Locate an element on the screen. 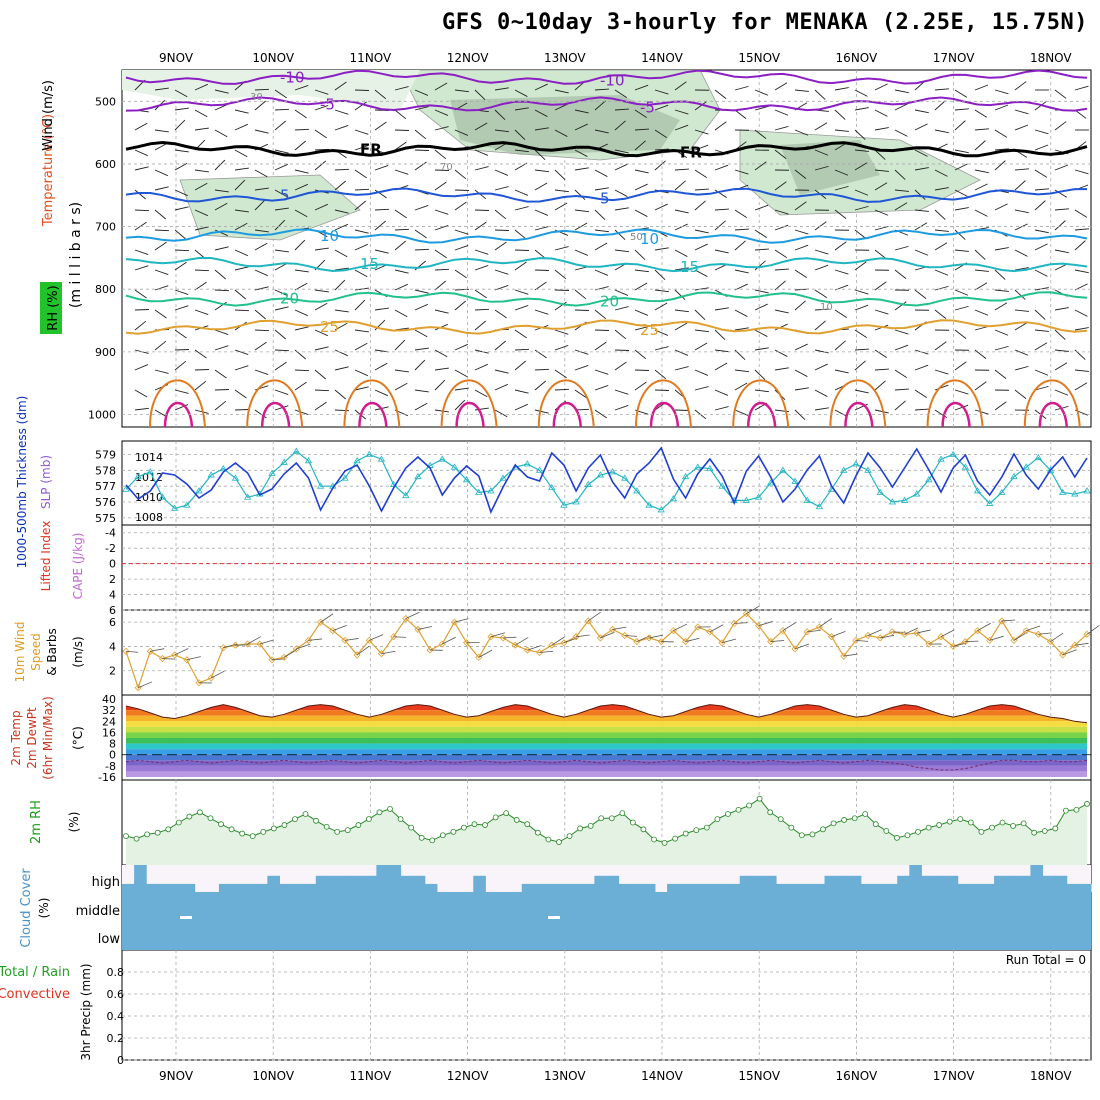 This screenshot has height=1100, width=1100. temp-y-tick: 24 is located at coordinates (109, 721).